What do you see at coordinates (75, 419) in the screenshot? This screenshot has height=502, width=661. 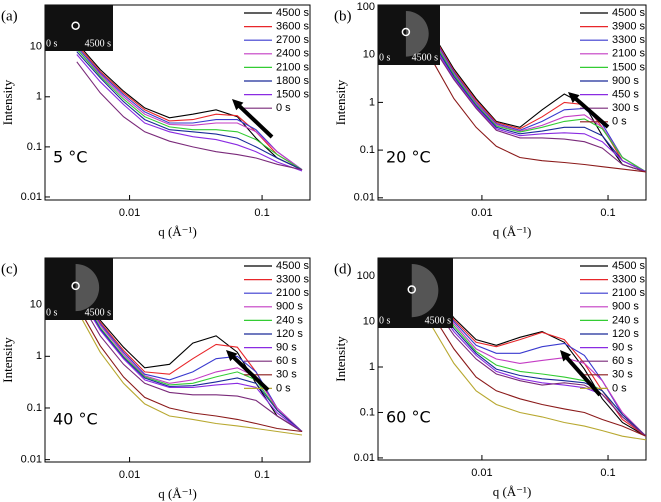 I see `temperature-label: 40 °C` at bounding box center [75, 419].